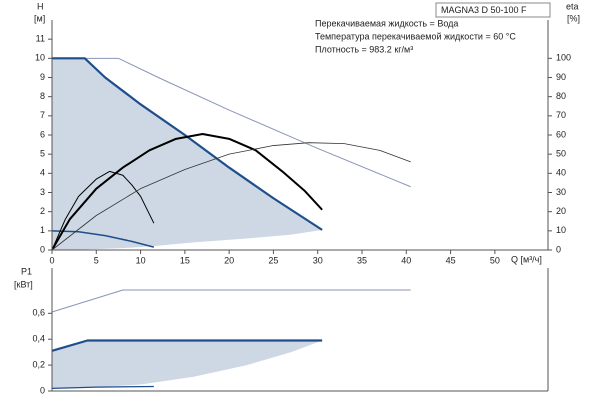 The image size is (600, 400). What do you see at coordinates (42, 77) in the screenshot?
I see `y-tick-label: 9` at bounding box center [42, 77].